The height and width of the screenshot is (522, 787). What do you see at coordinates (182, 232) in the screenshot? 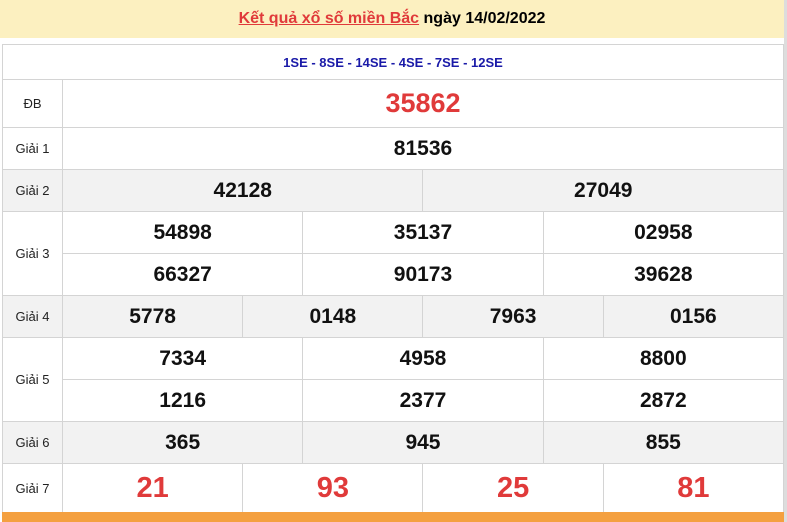
I see `prize-number: 54898` at bounding box center [182, 232].